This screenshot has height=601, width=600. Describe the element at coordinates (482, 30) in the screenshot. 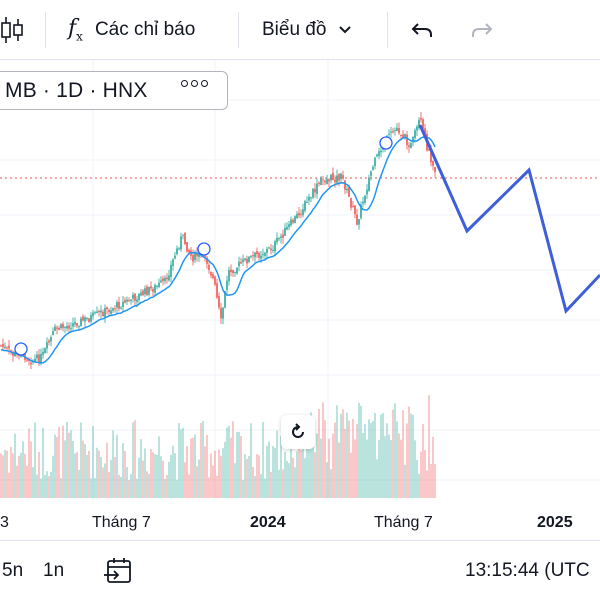

I see `redo-button` at that location.